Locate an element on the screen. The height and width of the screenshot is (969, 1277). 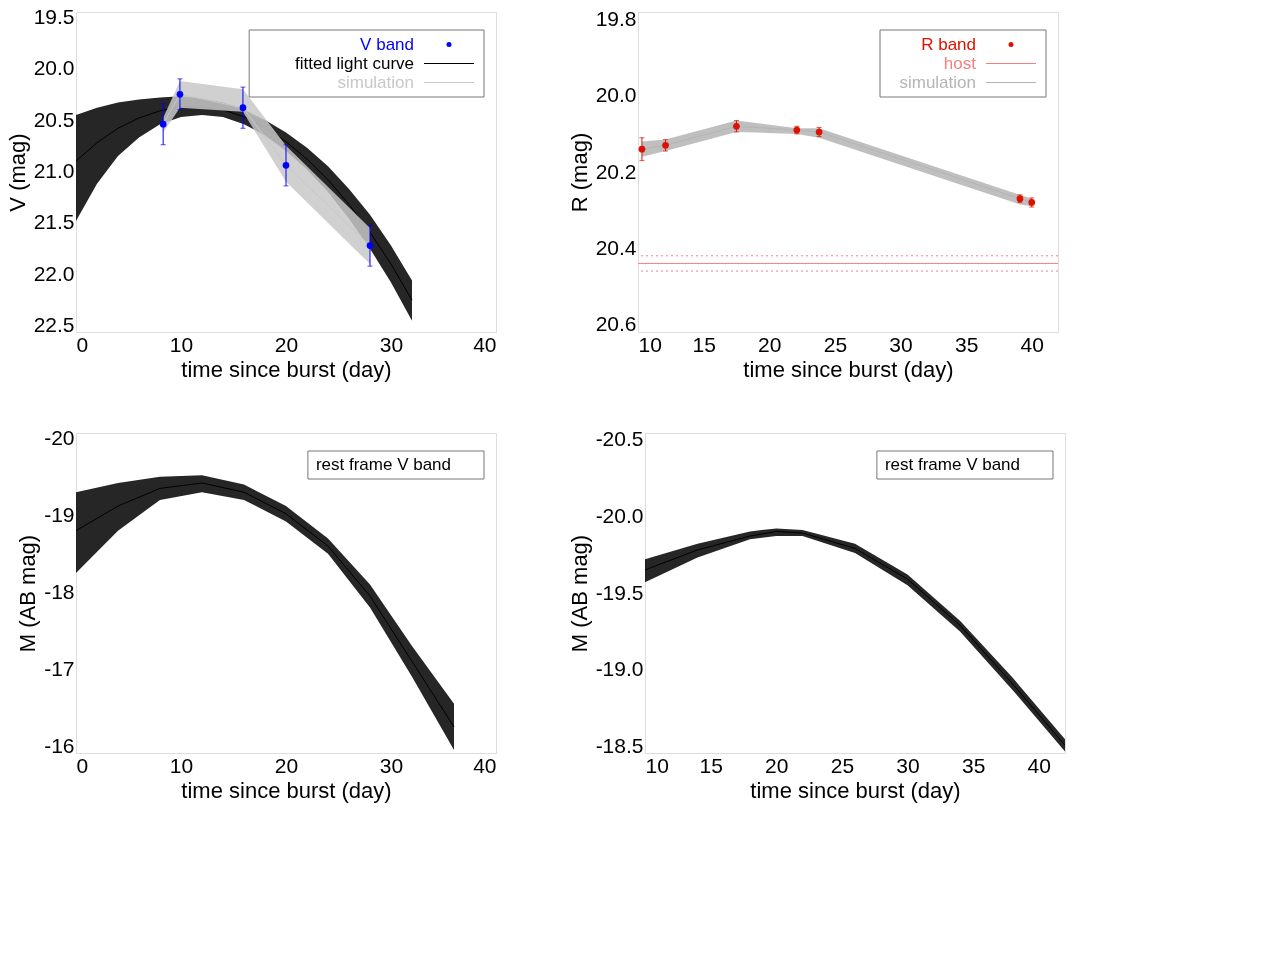
y-axis-title: R (mag) is located at coordinates (579, 172).